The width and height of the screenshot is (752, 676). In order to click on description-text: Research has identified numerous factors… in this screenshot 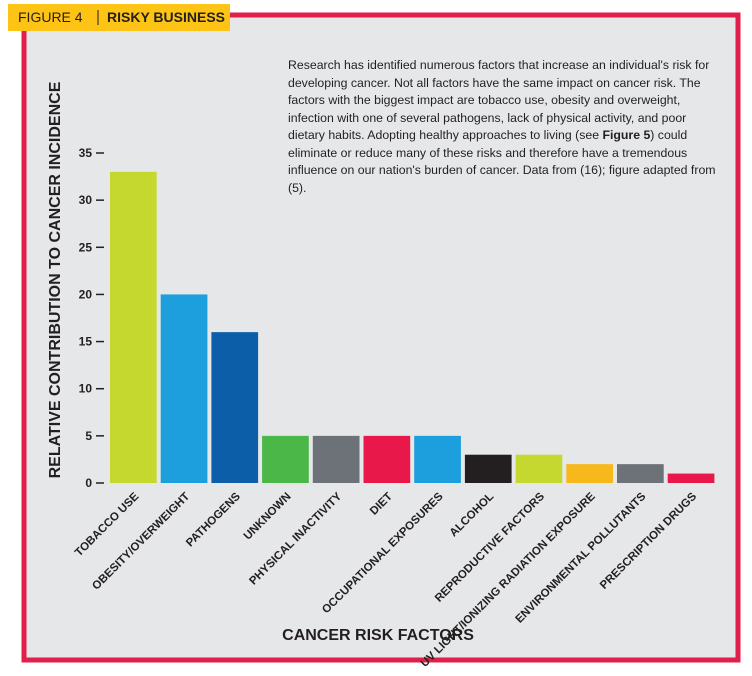, I will do `click(499, 100)`.